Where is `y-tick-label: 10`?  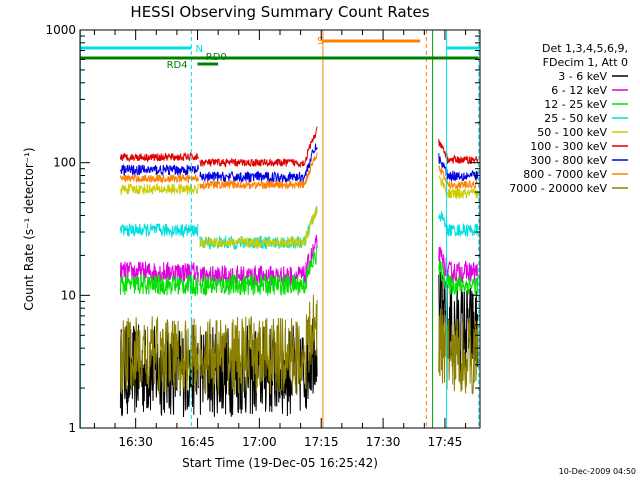 y-tick-label: 10 is located at coordinates (68, 295).